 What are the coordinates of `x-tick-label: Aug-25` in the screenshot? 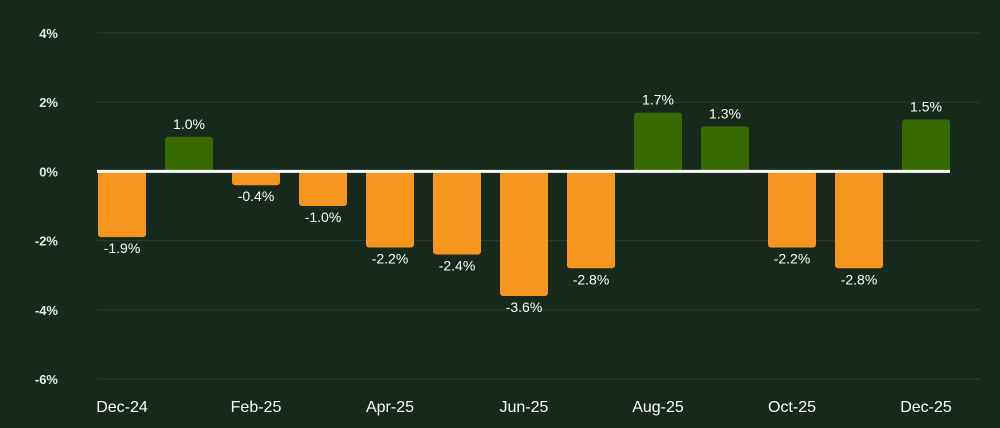 It's located at (658, 407).